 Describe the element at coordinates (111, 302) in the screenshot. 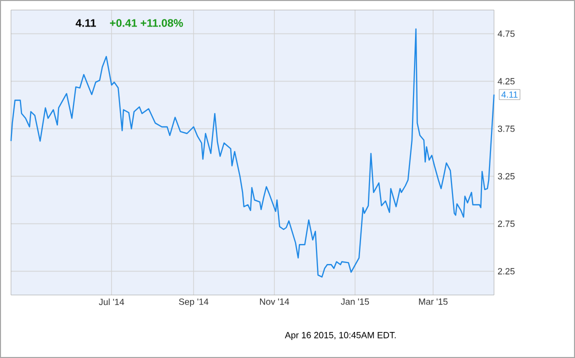

I see `x-tick-label: Jul '14` at that location.